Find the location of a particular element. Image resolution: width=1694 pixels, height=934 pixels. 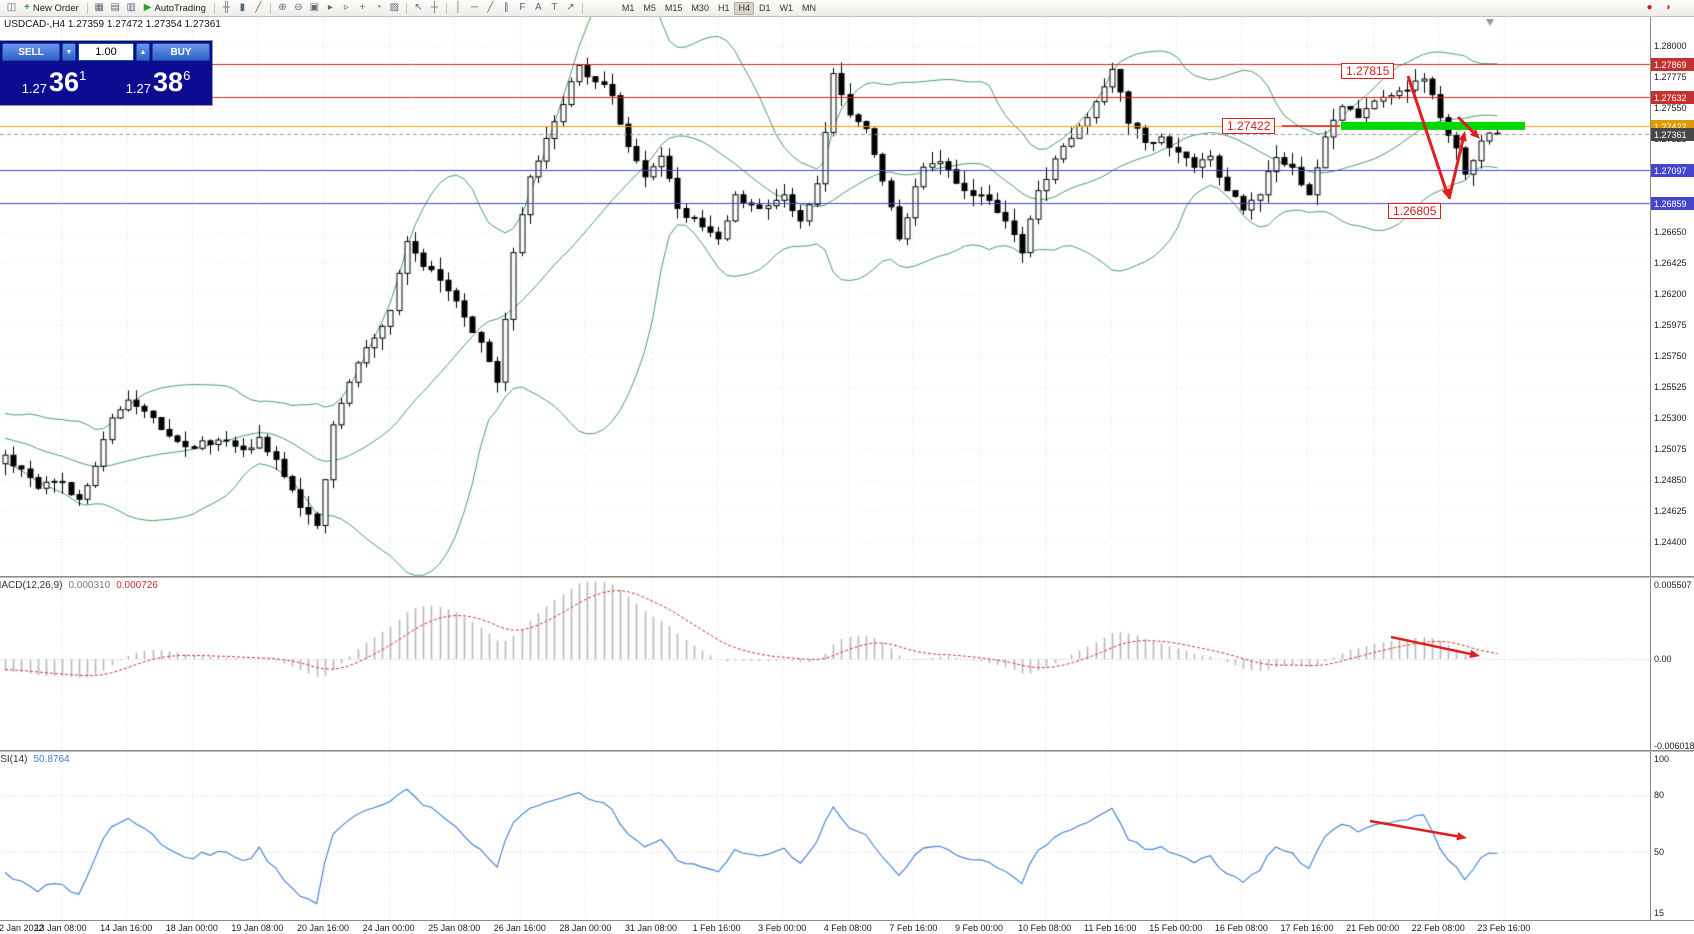

tile-windows-icon: ▣ is located at coordinates (314, 7).